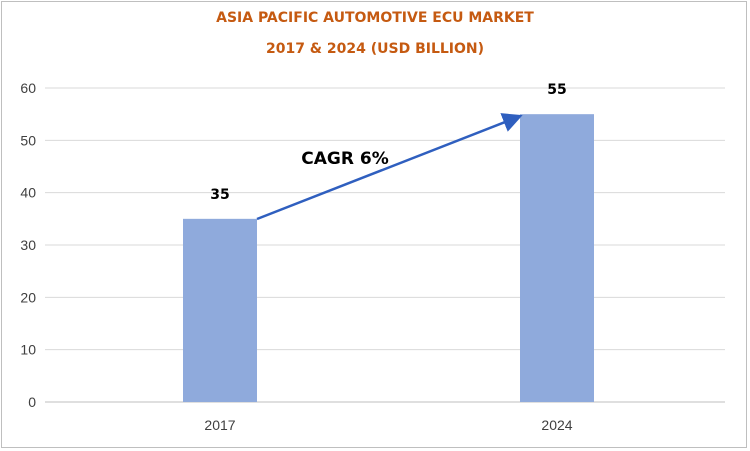  Describe the element at coordinates (28, 245) in the screenshot. I see `y-tick-label: 30` at that location.